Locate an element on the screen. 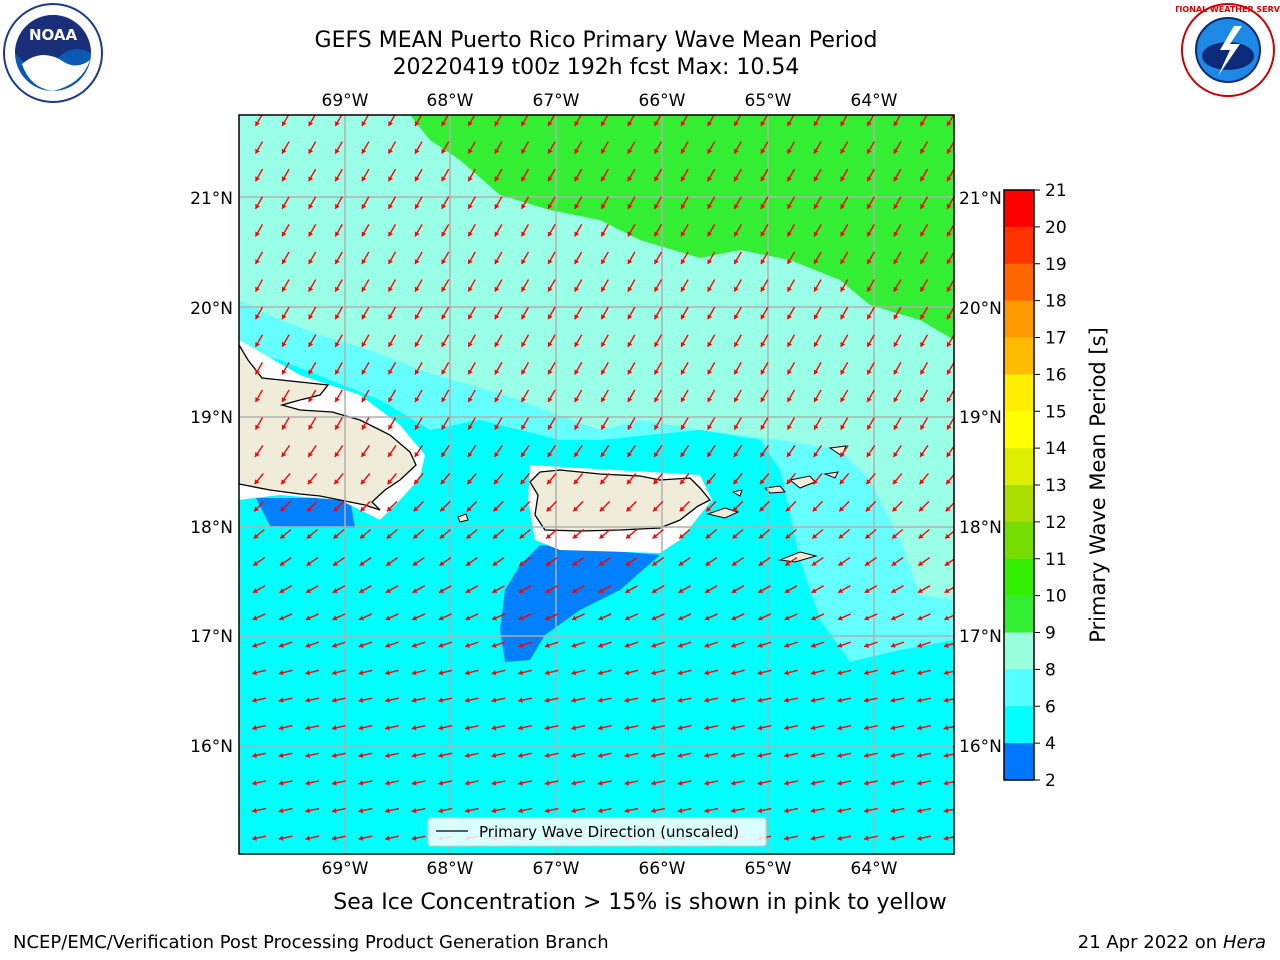  colorbar-tick-label: 18 is located at coordinates (1056, 302).